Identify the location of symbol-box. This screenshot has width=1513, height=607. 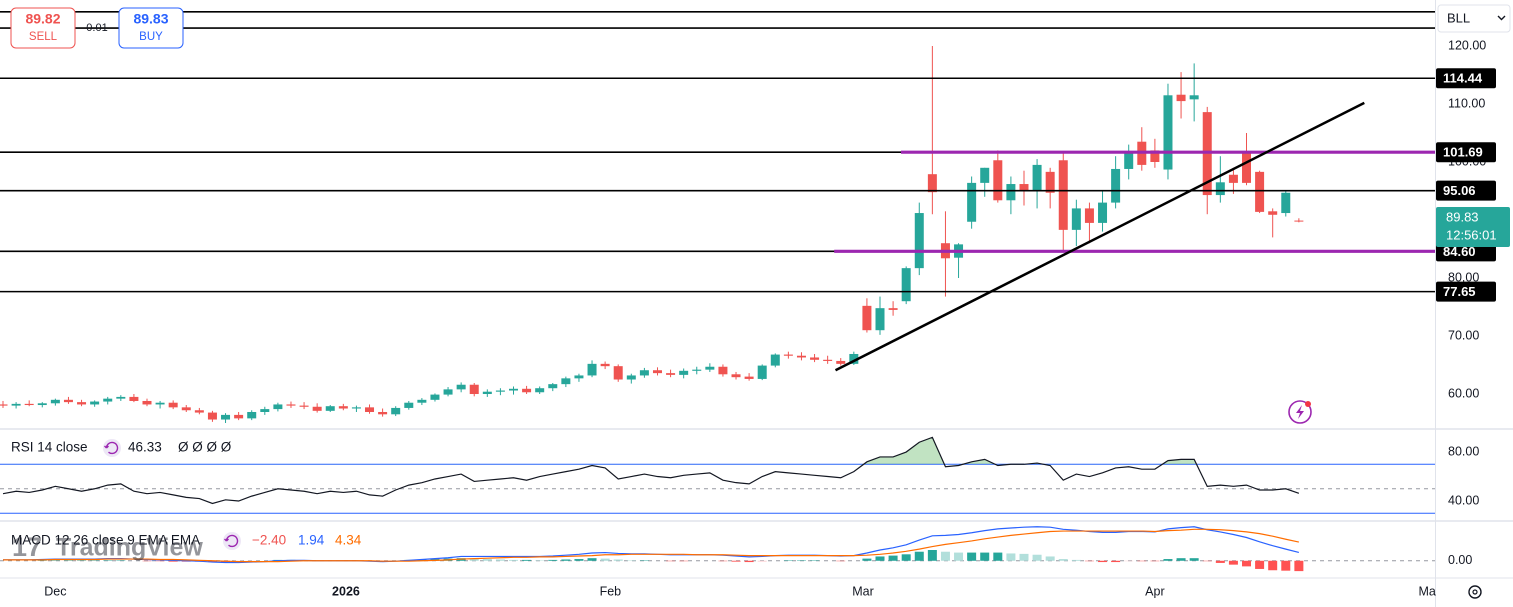
(1474, 18).